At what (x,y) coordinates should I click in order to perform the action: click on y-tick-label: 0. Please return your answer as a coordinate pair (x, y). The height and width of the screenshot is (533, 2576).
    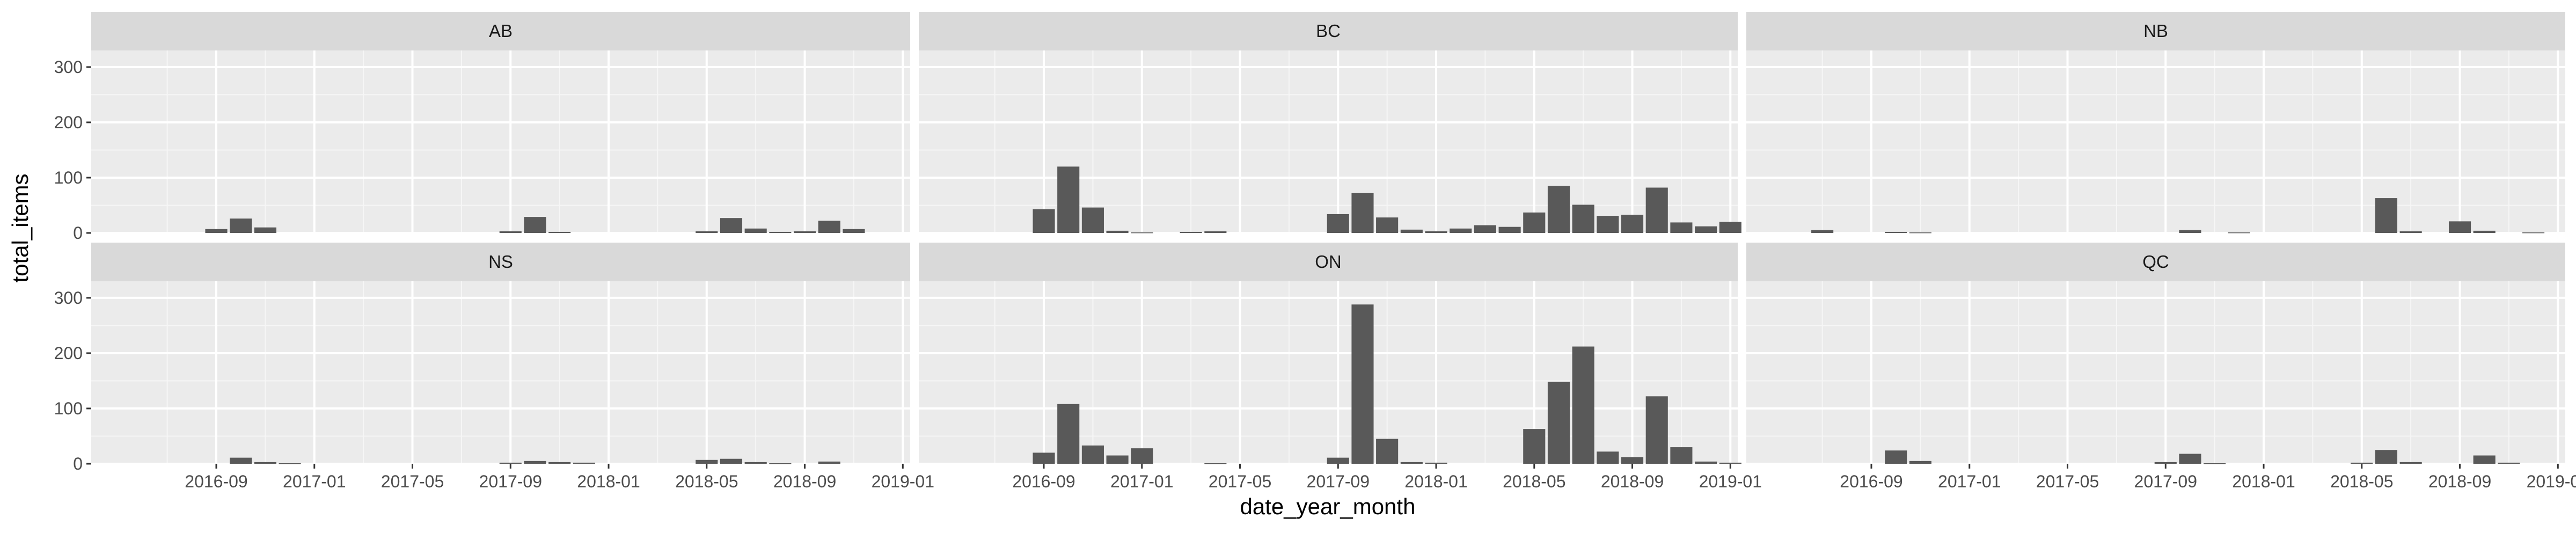
    Looking at the image, I should click on (78, 233).